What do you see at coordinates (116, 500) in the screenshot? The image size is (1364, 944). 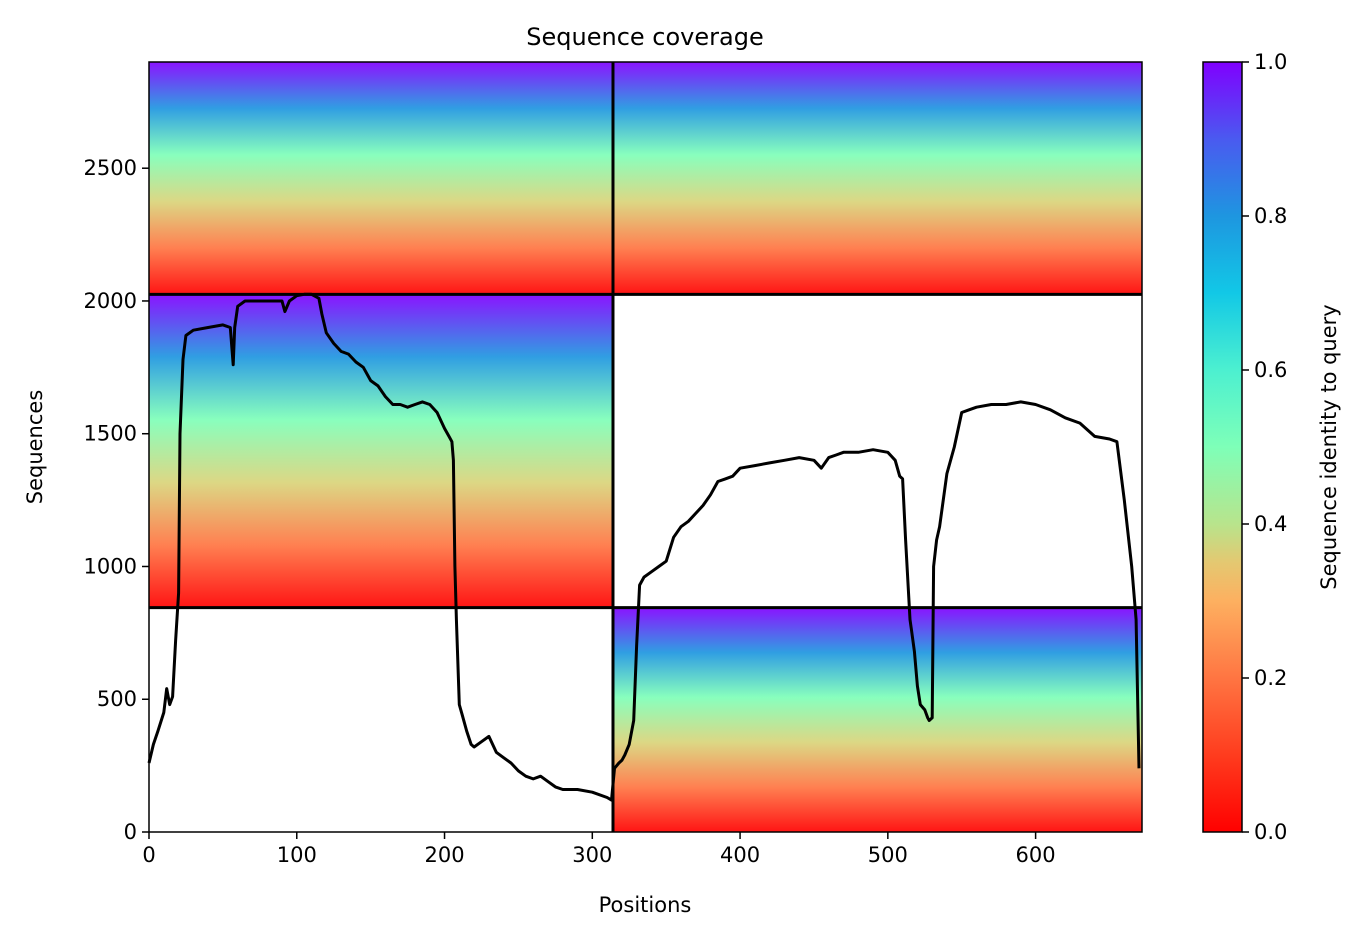 I see `y-axis: 0 500 1000 1500 2000 2500` at bounding box center [116, 500].